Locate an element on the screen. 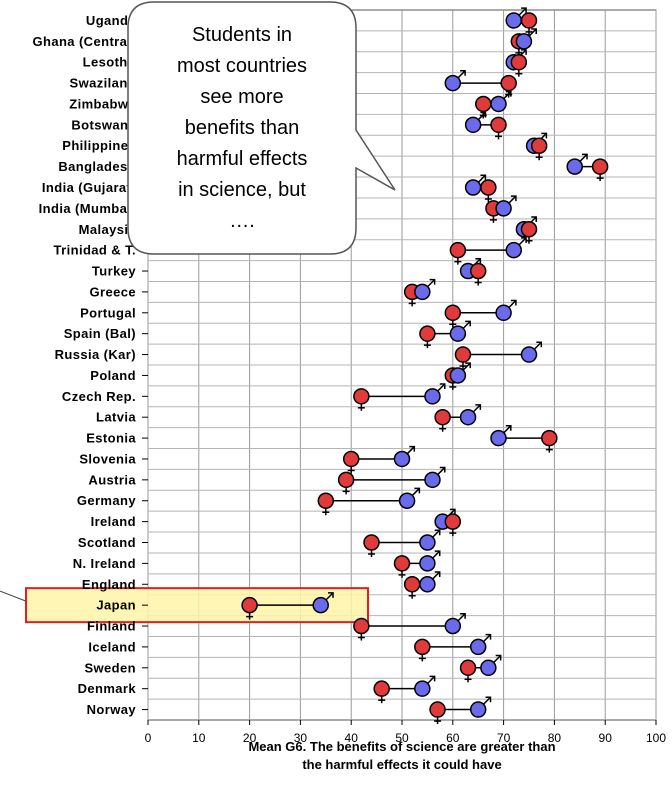 This screenshot has height=798, width=672. country-label: Ireland is located at coordinates (113, 521).